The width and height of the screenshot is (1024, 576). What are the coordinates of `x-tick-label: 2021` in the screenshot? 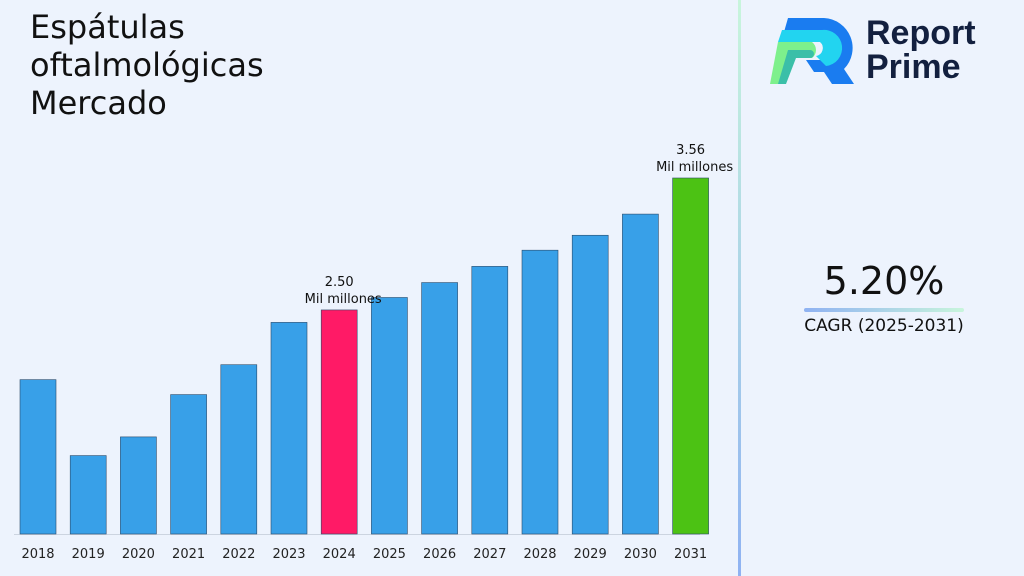 It's located at (188, 554).